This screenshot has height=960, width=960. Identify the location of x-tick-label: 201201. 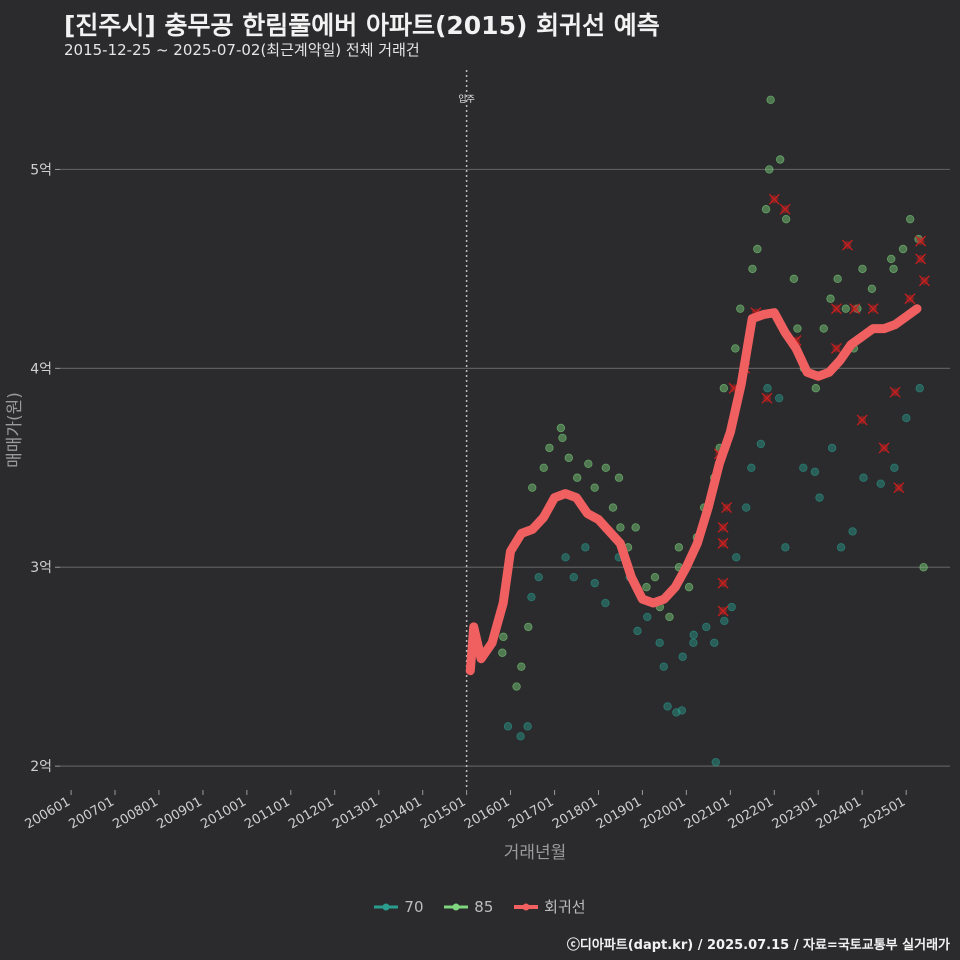
(311, 813).